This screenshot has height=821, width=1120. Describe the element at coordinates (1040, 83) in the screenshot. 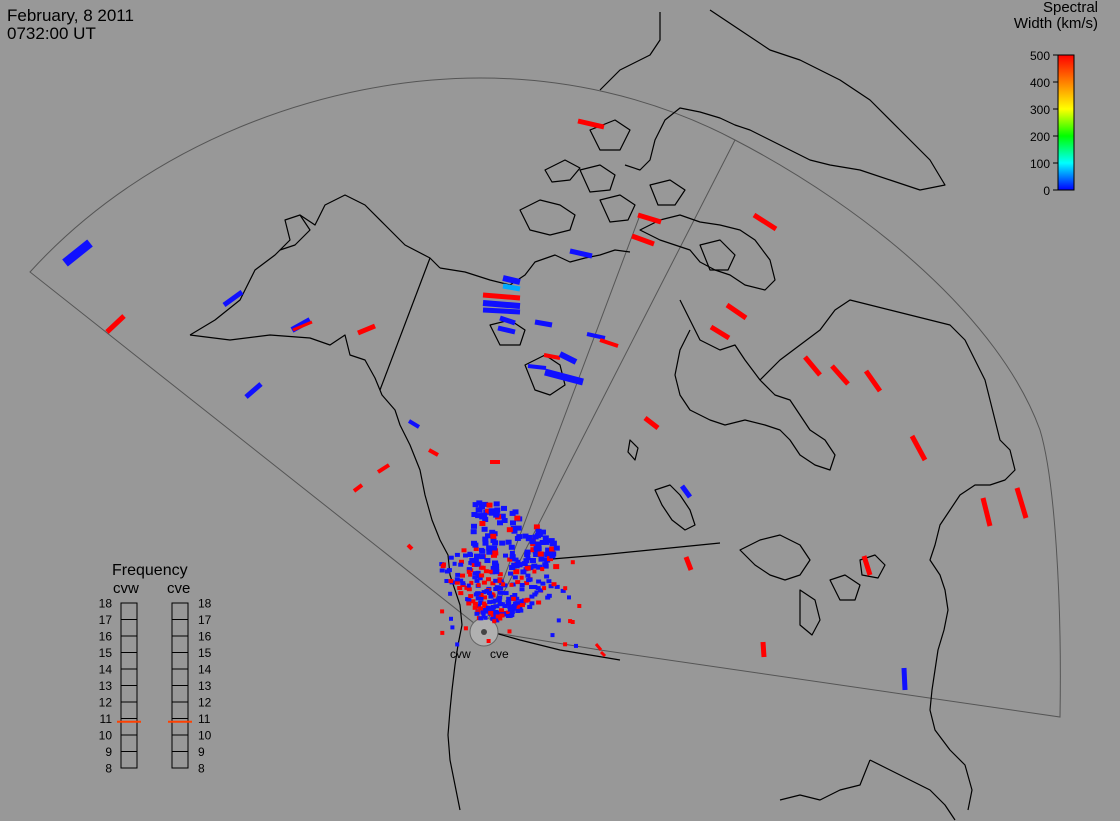

I see `colorbar-tick-label: 400` at that location.